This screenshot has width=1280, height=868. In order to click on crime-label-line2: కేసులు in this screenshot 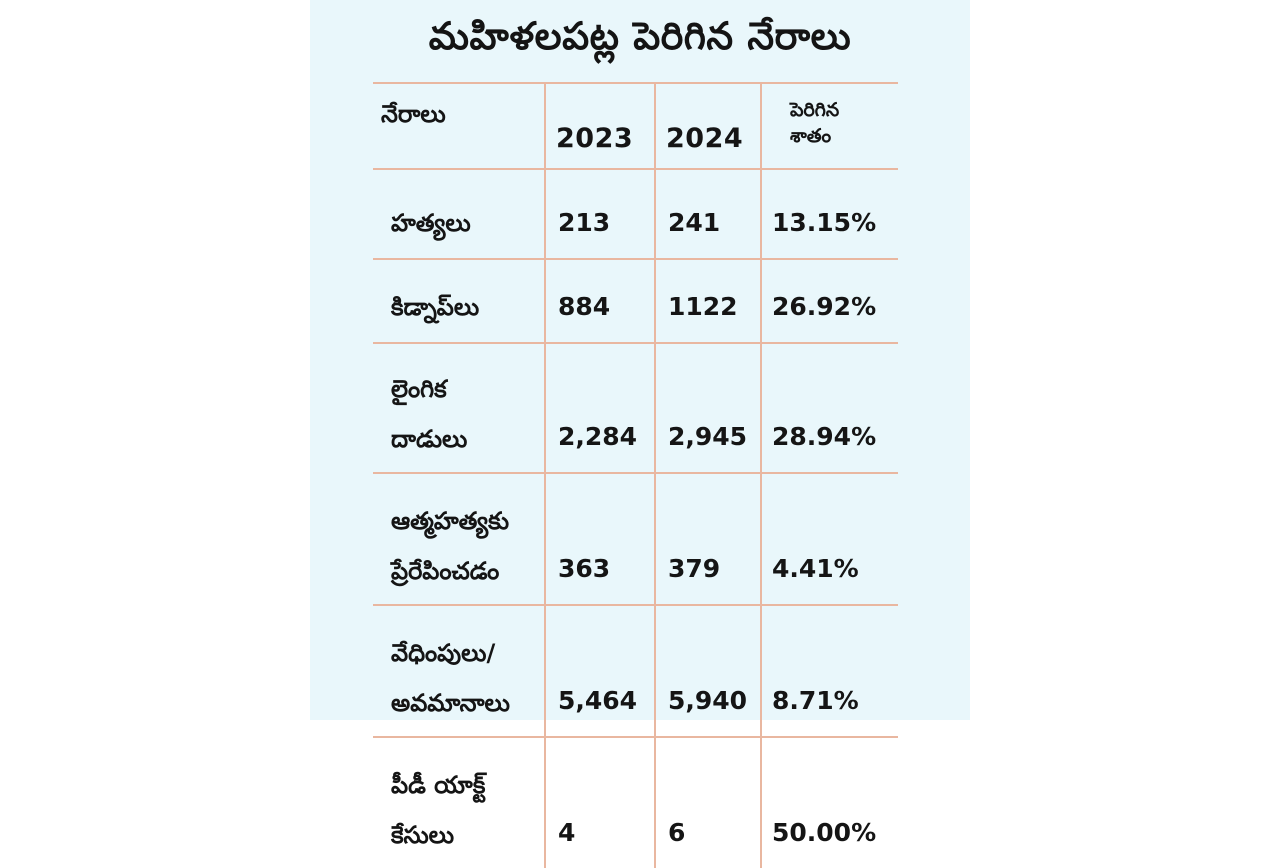, I will do `click(422, 835)`.